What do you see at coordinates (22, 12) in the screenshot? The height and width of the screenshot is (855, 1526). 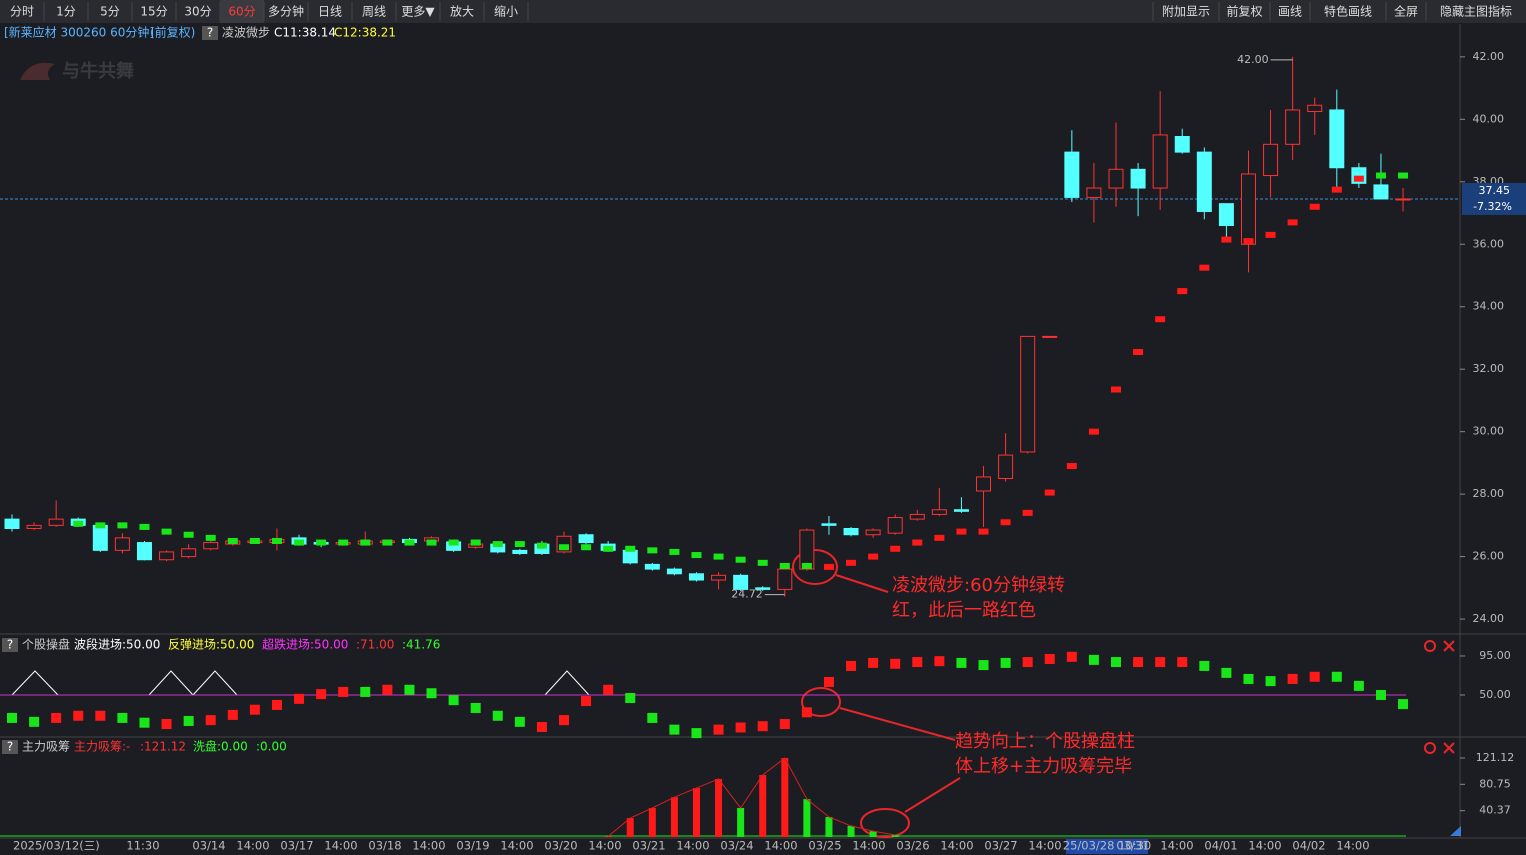 I see `toolbar-button: 分时` at bounding box center [22, 12].